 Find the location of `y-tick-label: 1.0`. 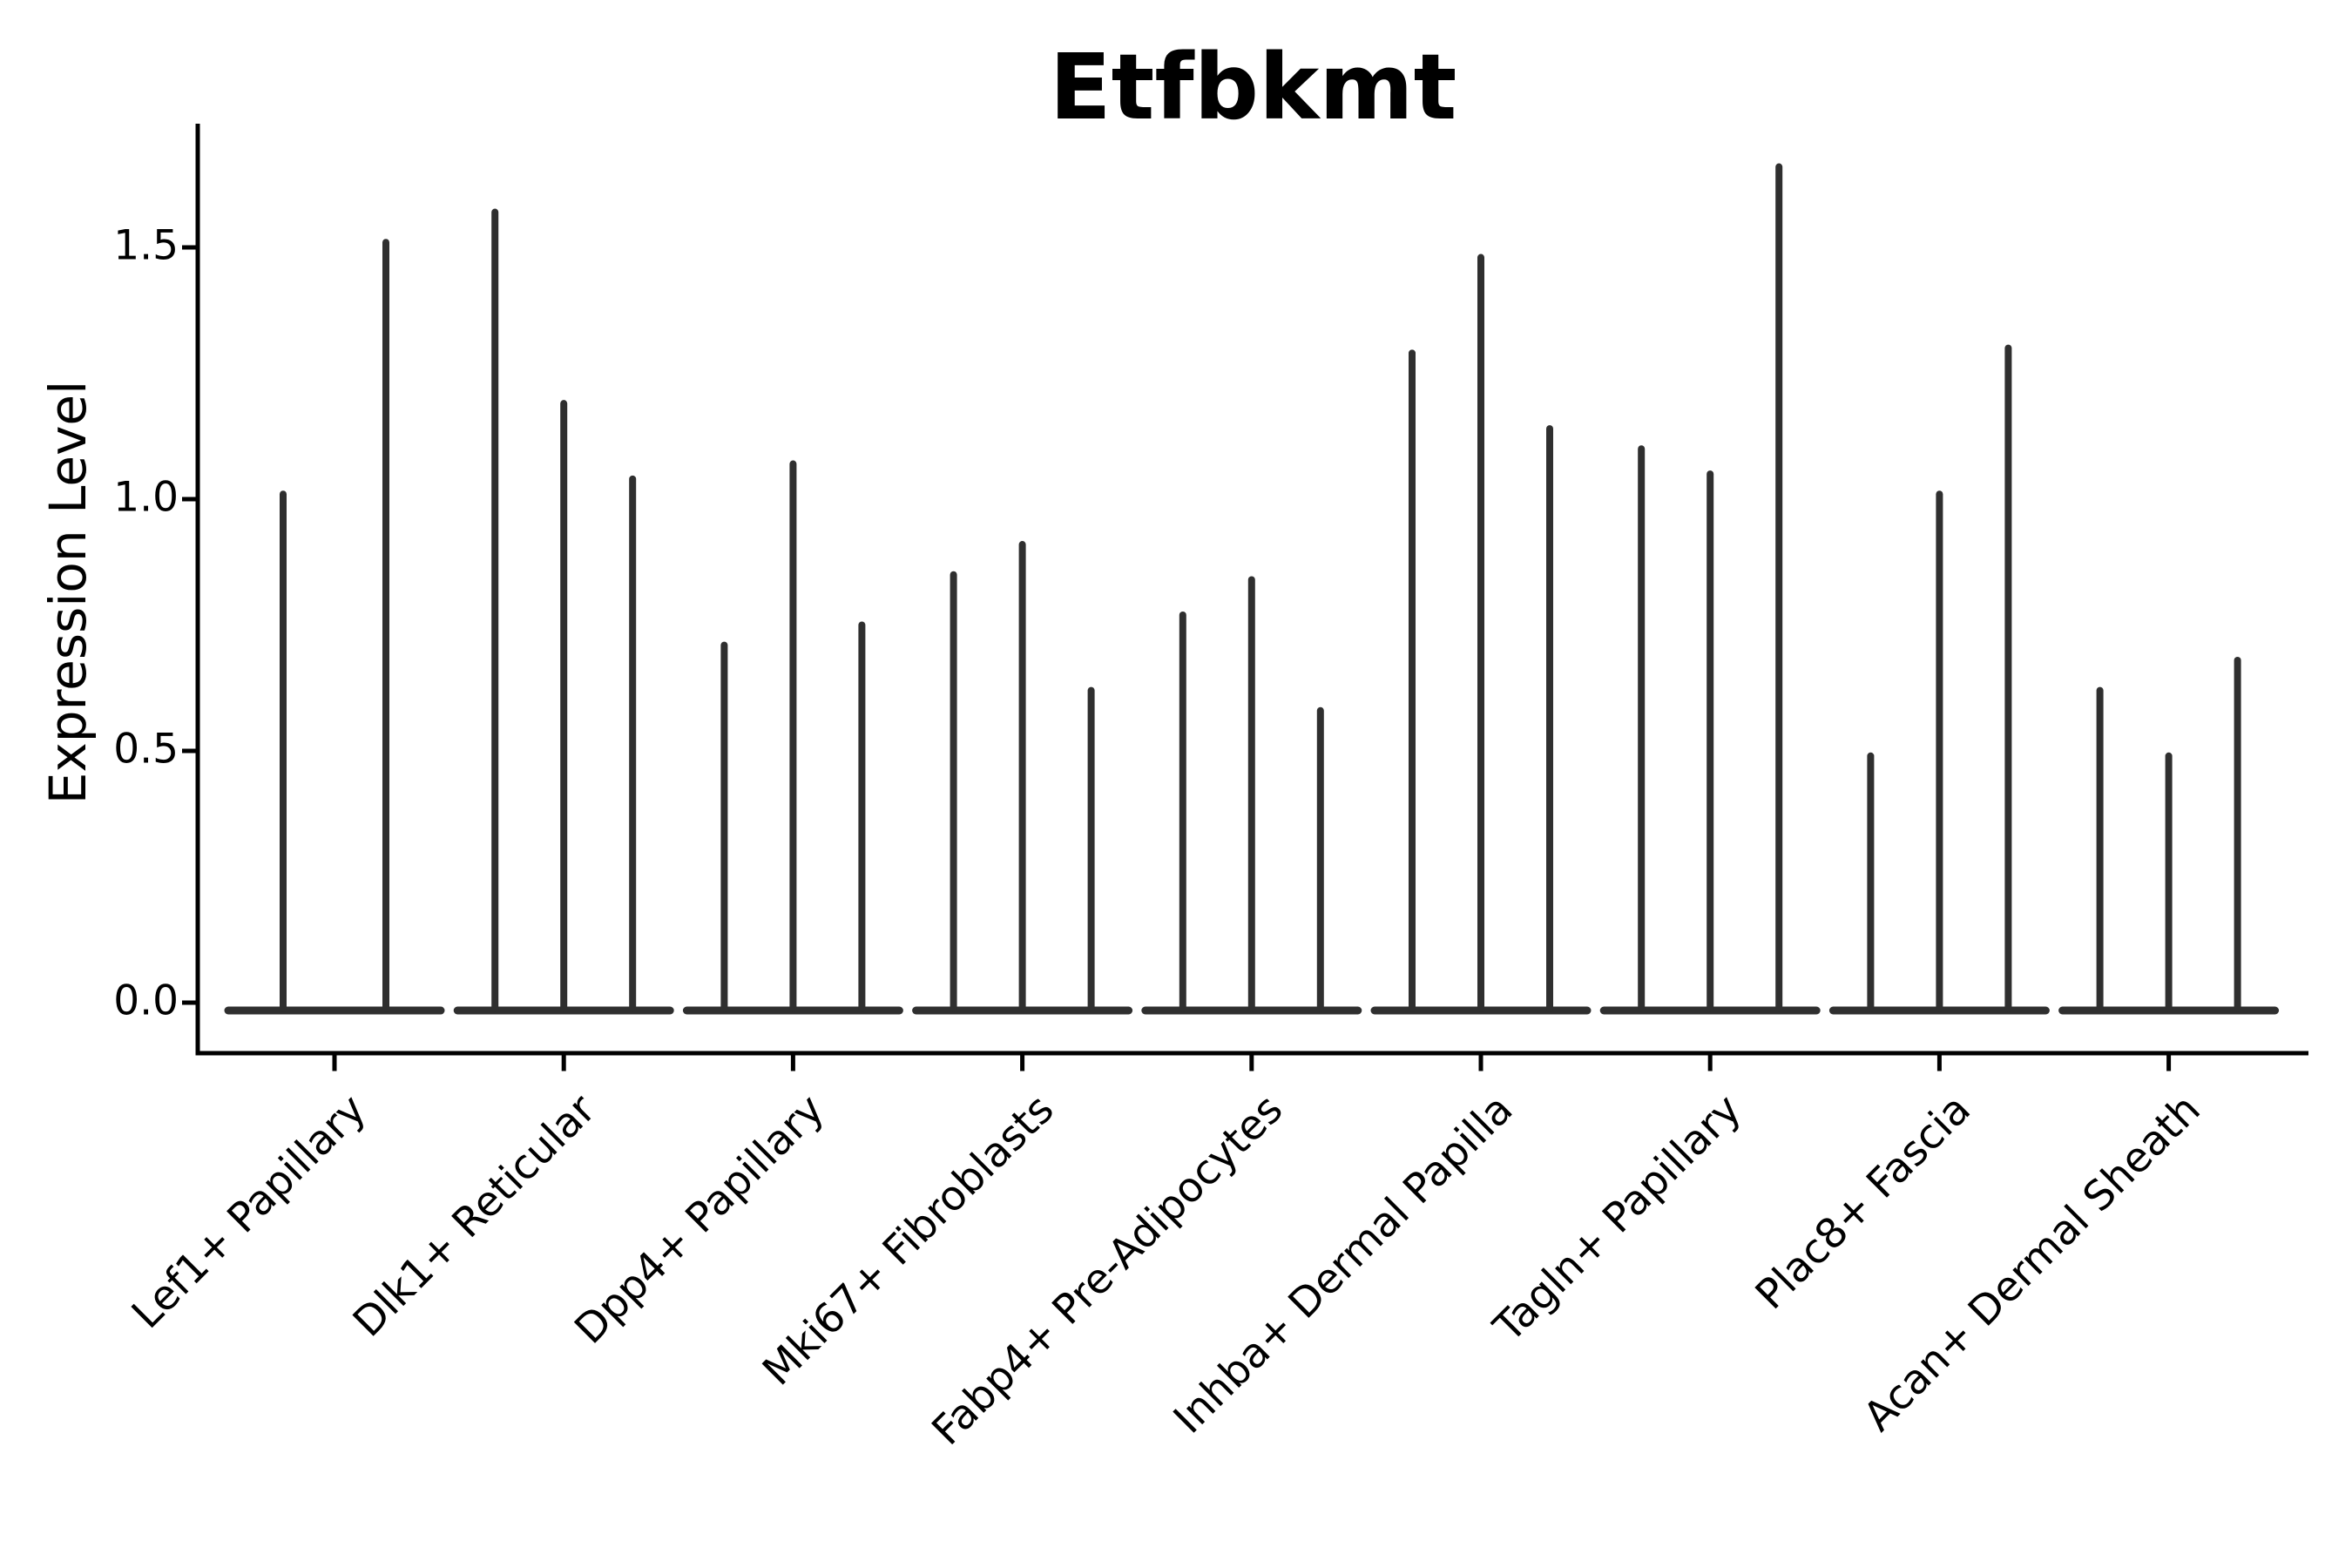

y-tick-label: 1.0 is located at coordinates (146, 497).